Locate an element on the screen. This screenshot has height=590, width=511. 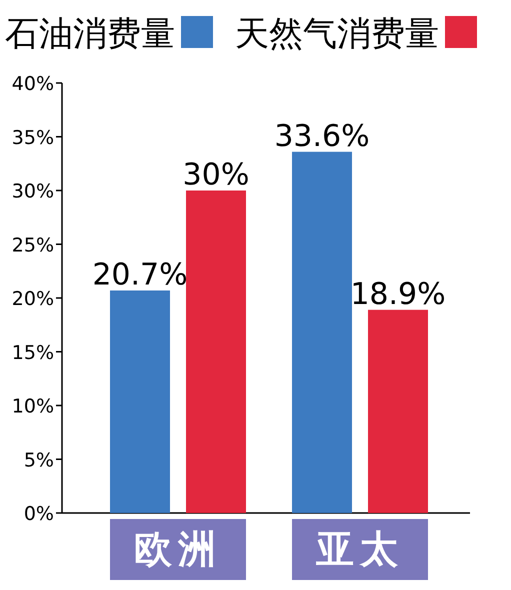
y-tick-label: 20% is located at coordinates (33, 299).